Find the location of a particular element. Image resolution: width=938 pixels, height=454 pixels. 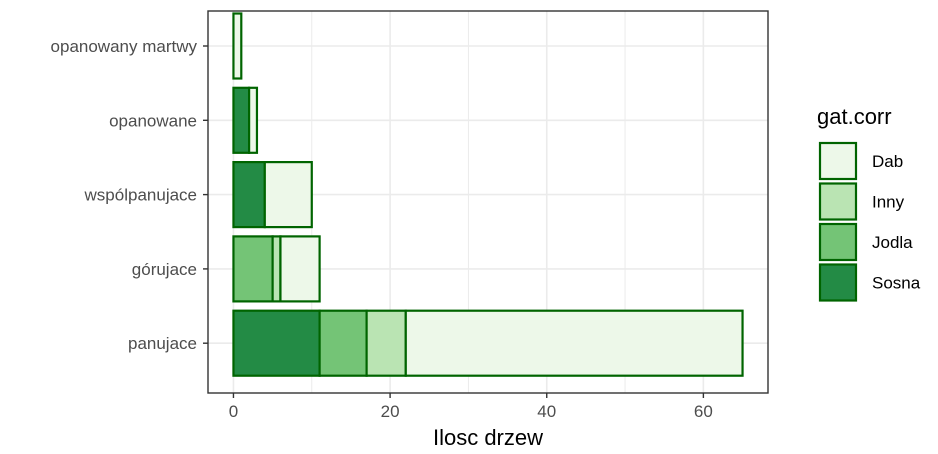

legend-key-inny is located at coordinates (838, 201).